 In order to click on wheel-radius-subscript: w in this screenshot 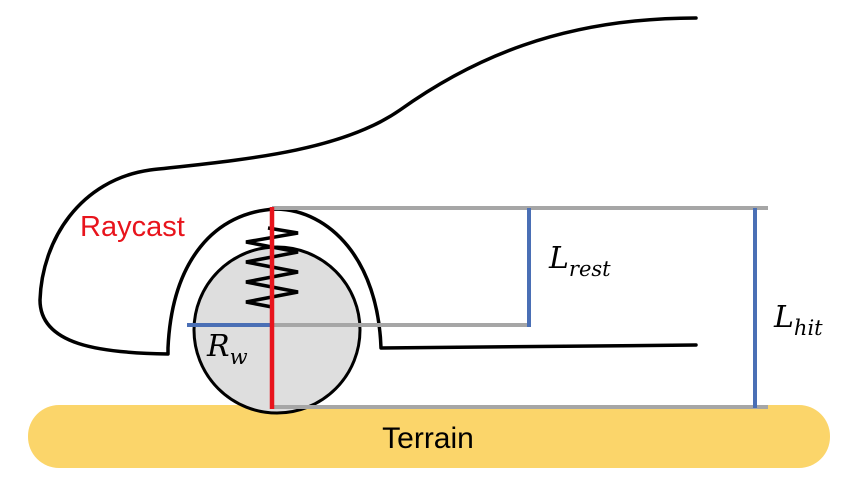, I will do `click(239, 357)`.